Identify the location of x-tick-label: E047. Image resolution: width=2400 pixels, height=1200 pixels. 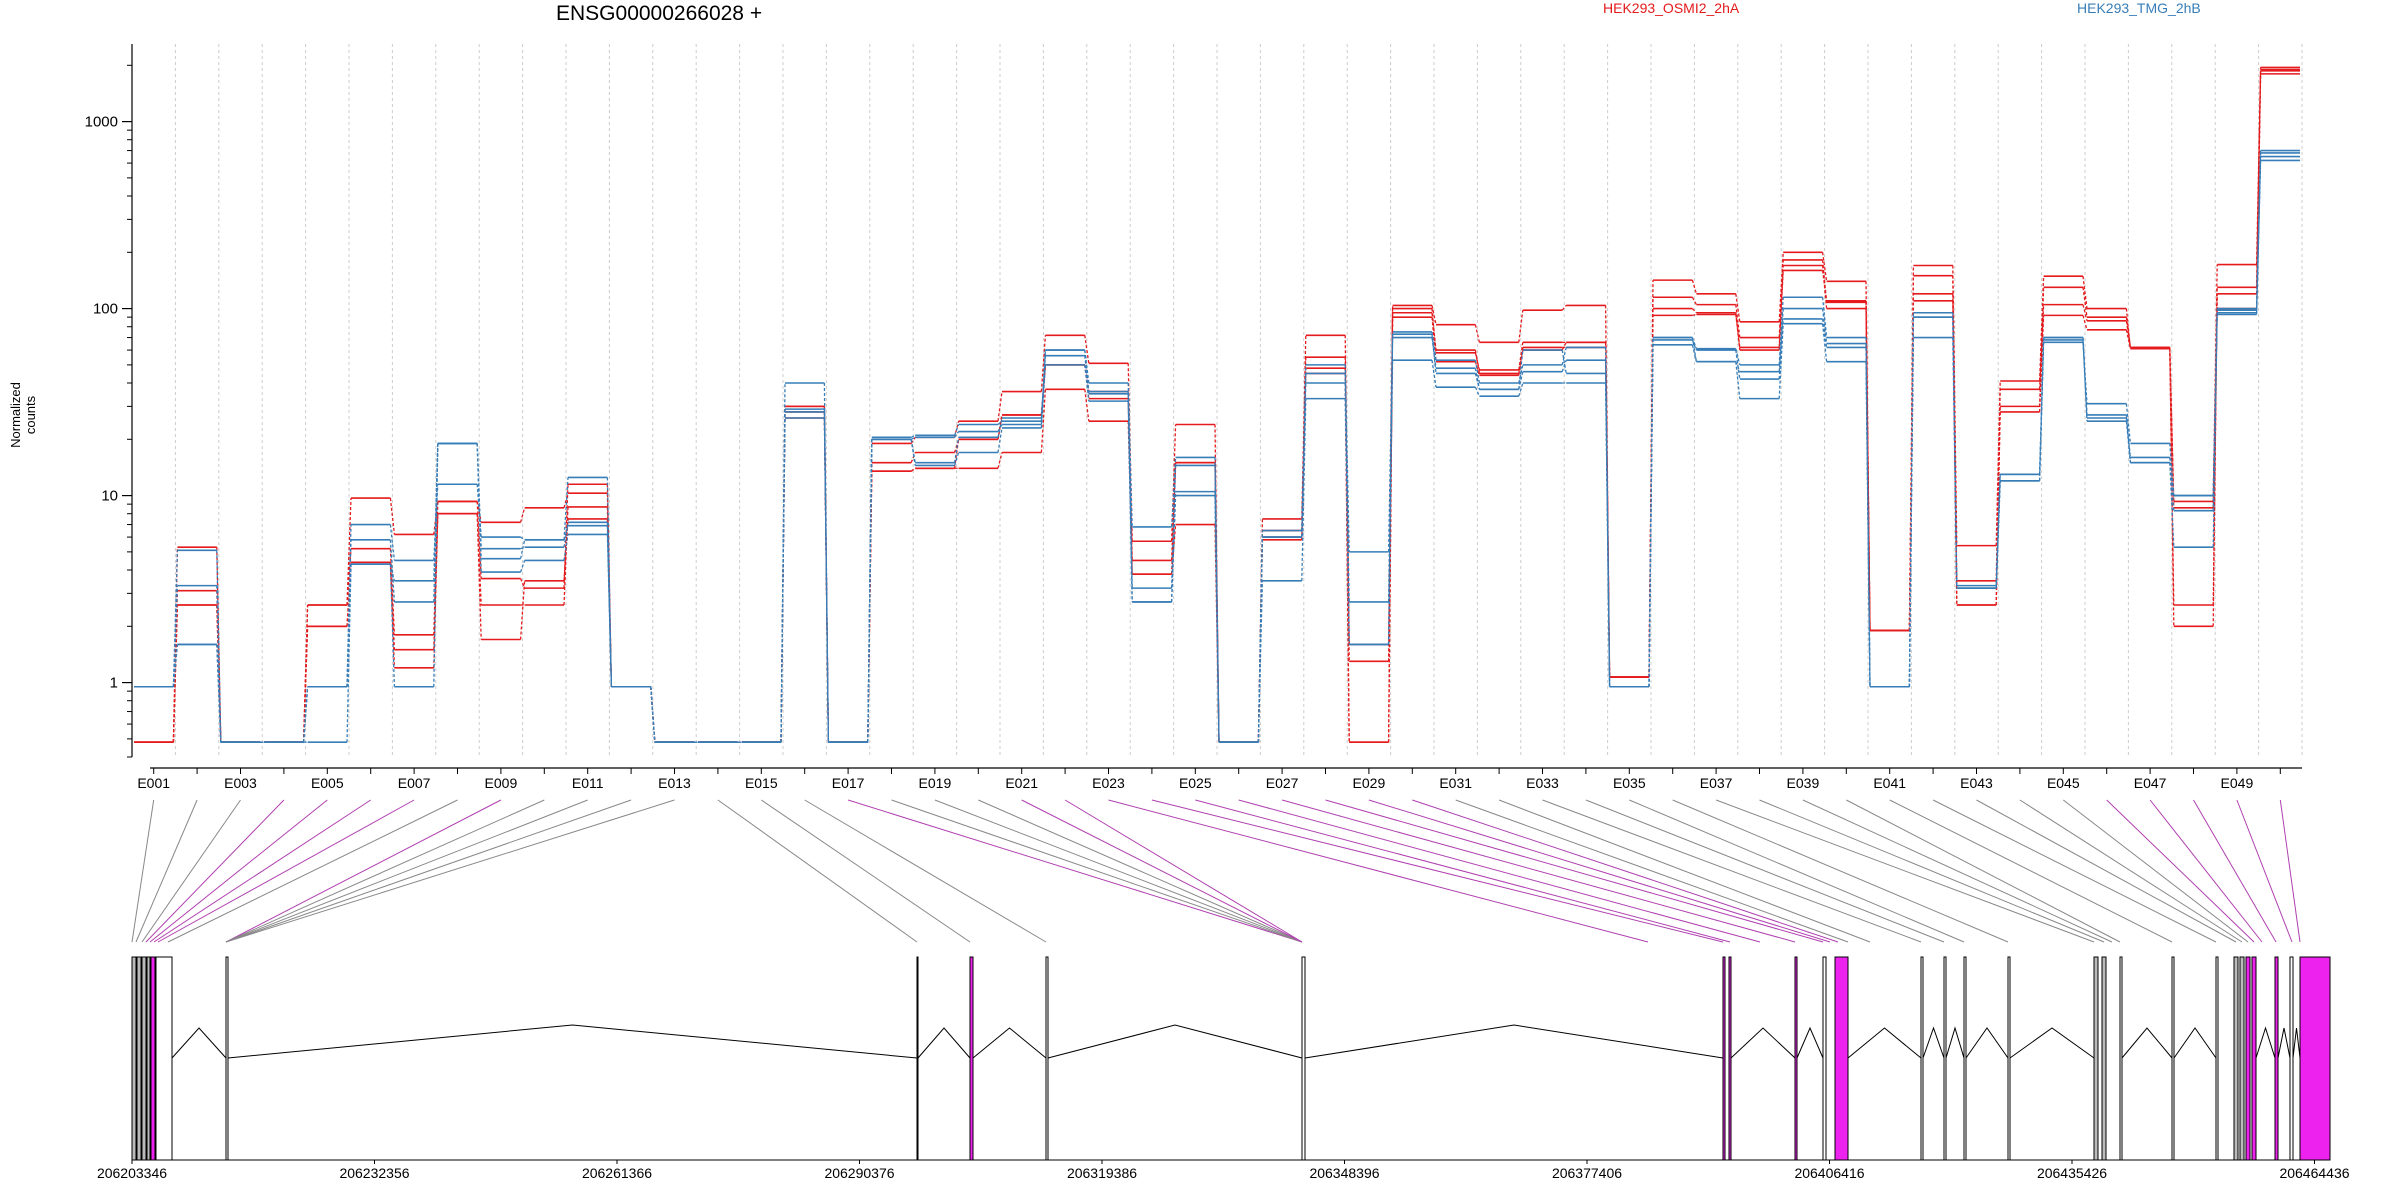
(2150, 783).